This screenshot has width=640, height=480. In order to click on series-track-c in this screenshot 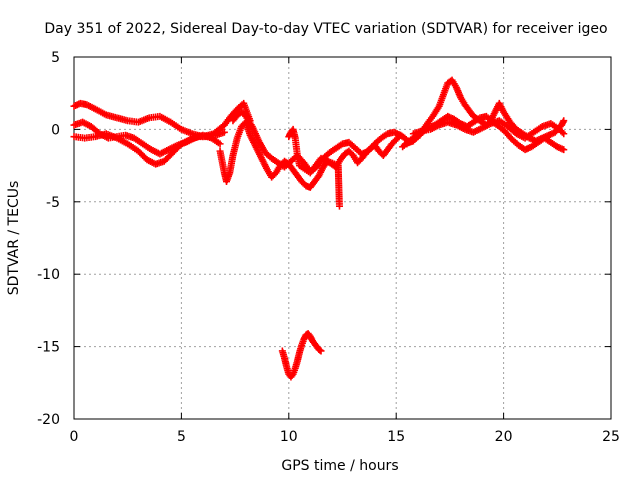, I will do `click(149, 148)`.